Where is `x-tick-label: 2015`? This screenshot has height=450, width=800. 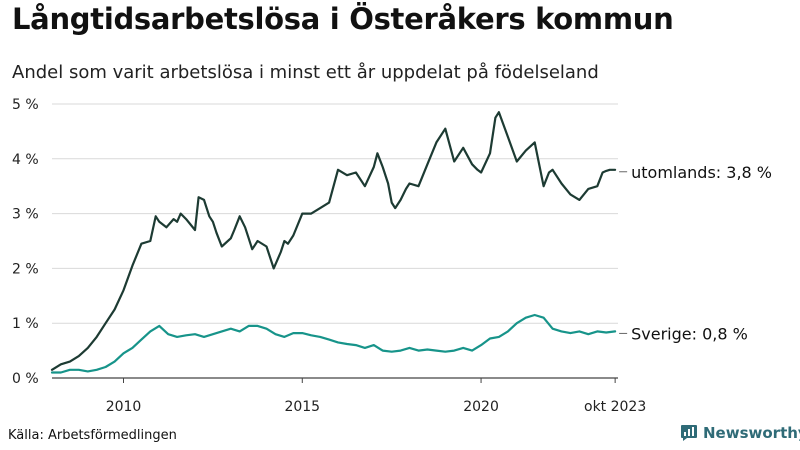 x-tick-label: 2015 is located at coordinates (302, 407).